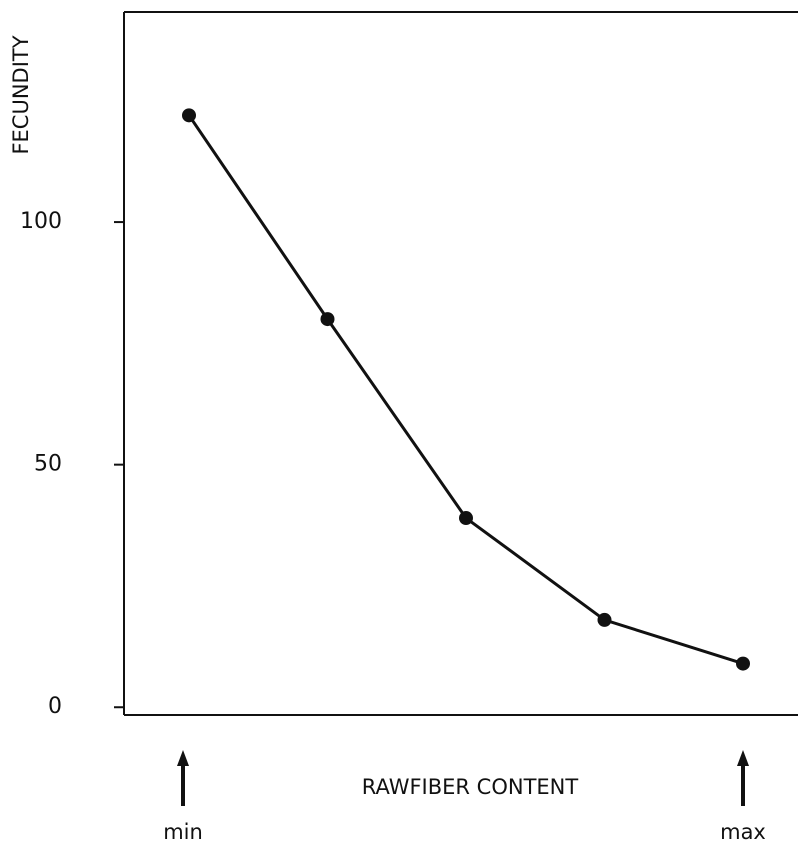 This screenshot has height=847, width=798. Describe the element at coordinates (55, 706) in the screenshot. I see `y-tick-label: 0` at that location.